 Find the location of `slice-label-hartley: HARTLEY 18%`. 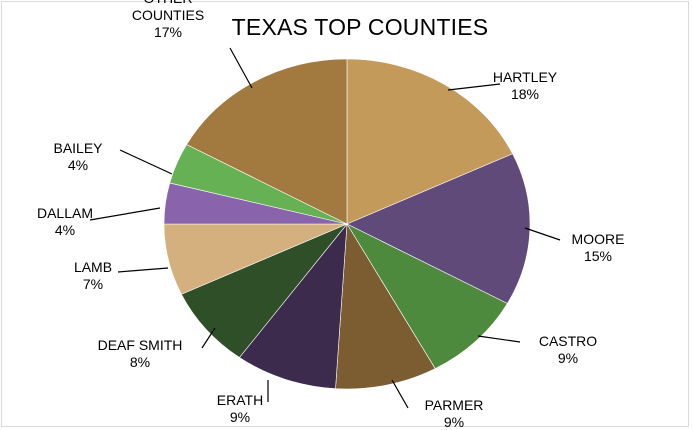

slice-label-hartley: HARTLEY 18% is located at coordinates (525, 85).